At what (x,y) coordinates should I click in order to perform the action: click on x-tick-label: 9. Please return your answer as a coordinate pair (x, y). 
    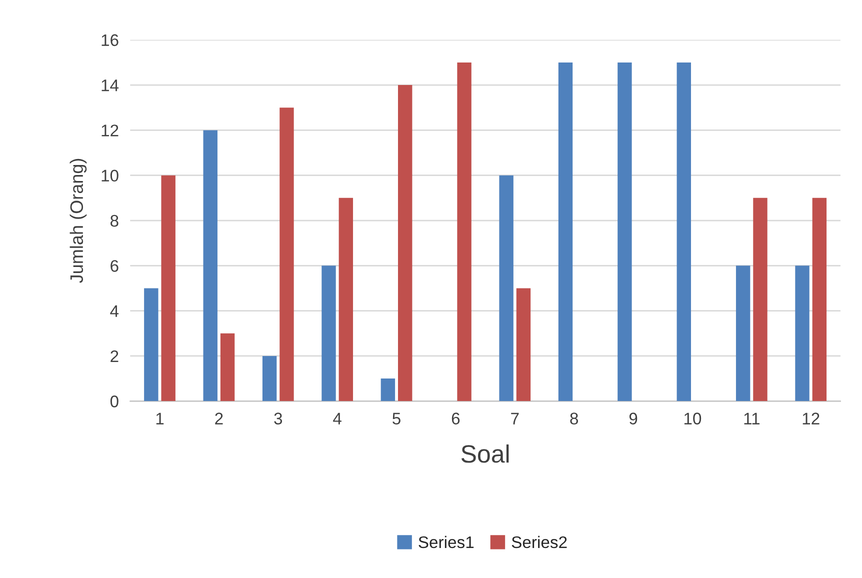
    Looking at the image, I should click on (633, 418).